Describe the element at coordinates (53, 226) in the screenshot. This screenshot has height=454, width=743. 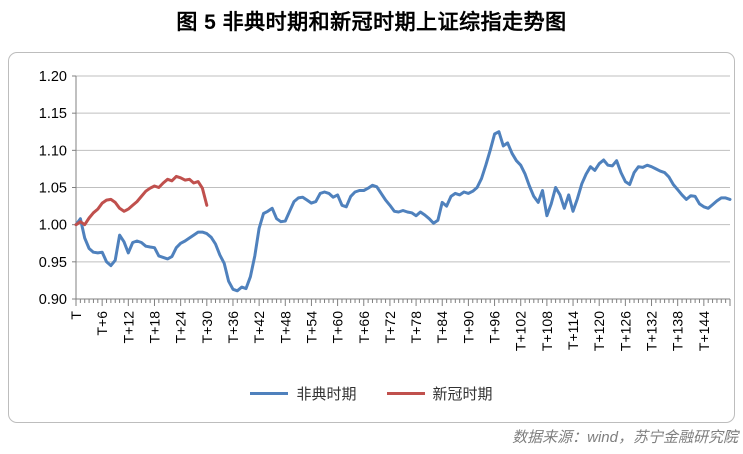
I see `y-tick-label: 1.00` at that location.